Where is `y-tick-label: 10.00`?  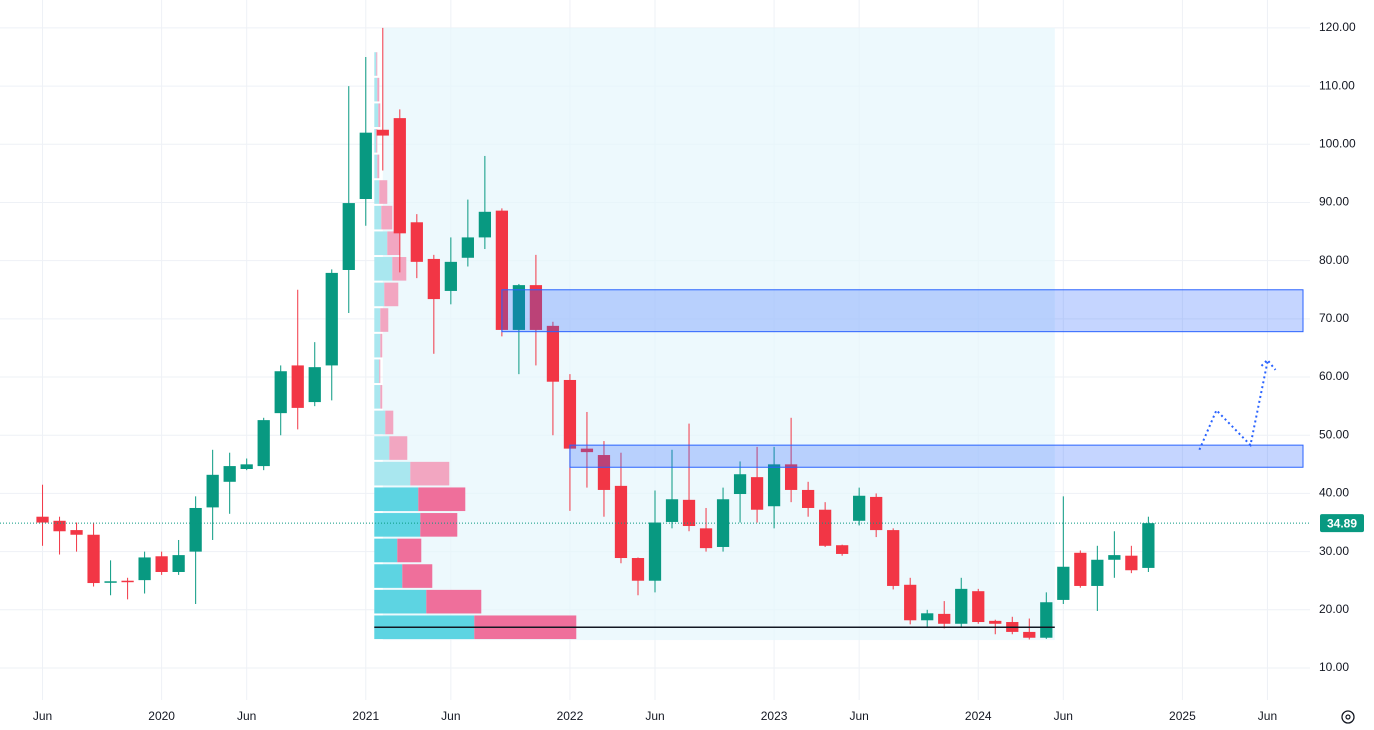 y-tick-label: 10.00 is located at coordinates (1334, 667).